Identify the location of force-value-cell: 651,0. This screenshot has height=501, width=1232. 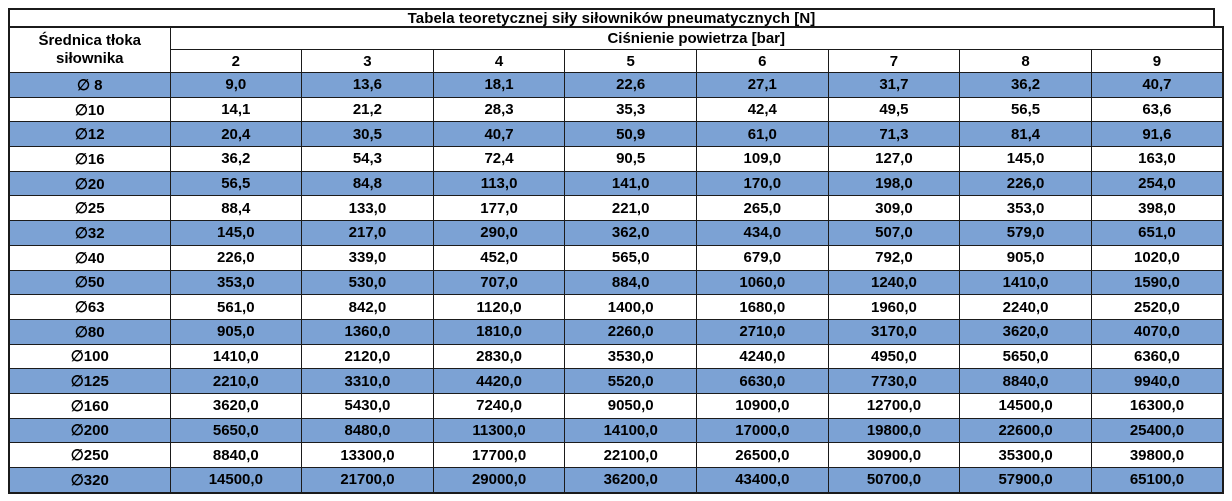
(1157, 233).